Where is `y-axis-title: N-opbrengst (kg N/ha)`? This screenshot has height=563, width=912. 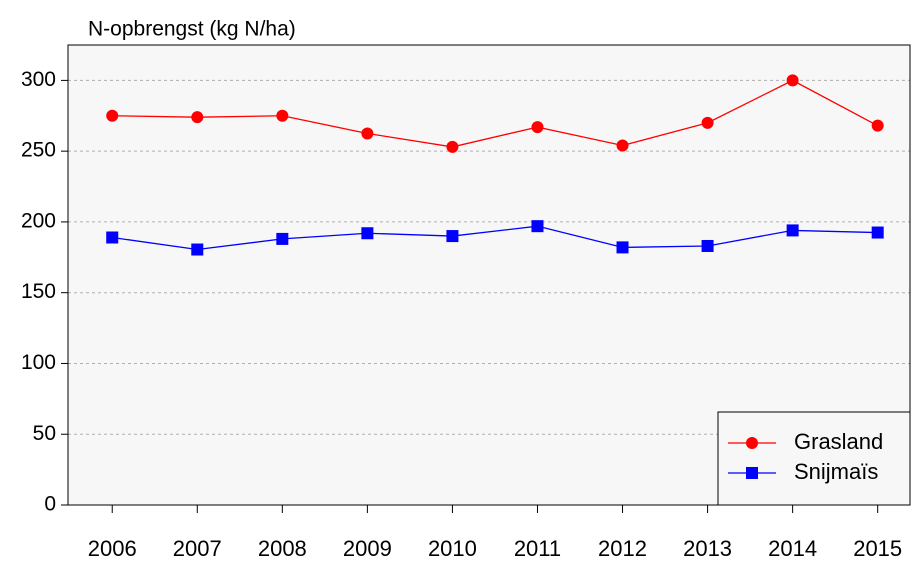
y-axis-title: N-opbrengst (kg N/ha) is located at coordinates (192, 29).